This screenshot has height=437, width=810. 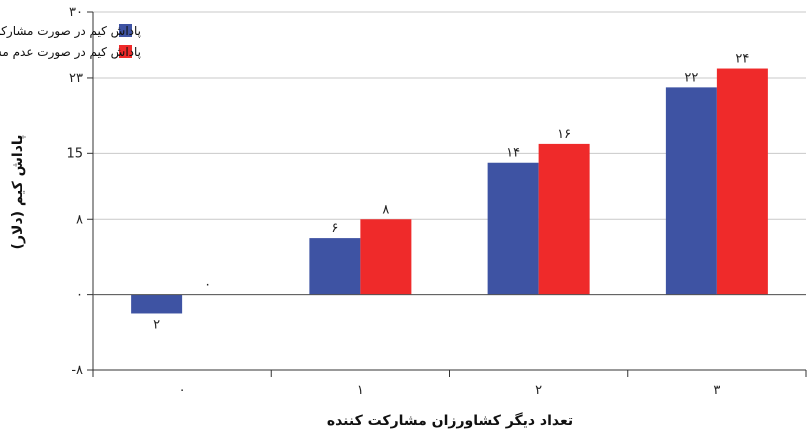 What do you see at coordinates (125, 30) in the screenshot?
I see `legend-swatch-participate` at bounding box center [125, 30].